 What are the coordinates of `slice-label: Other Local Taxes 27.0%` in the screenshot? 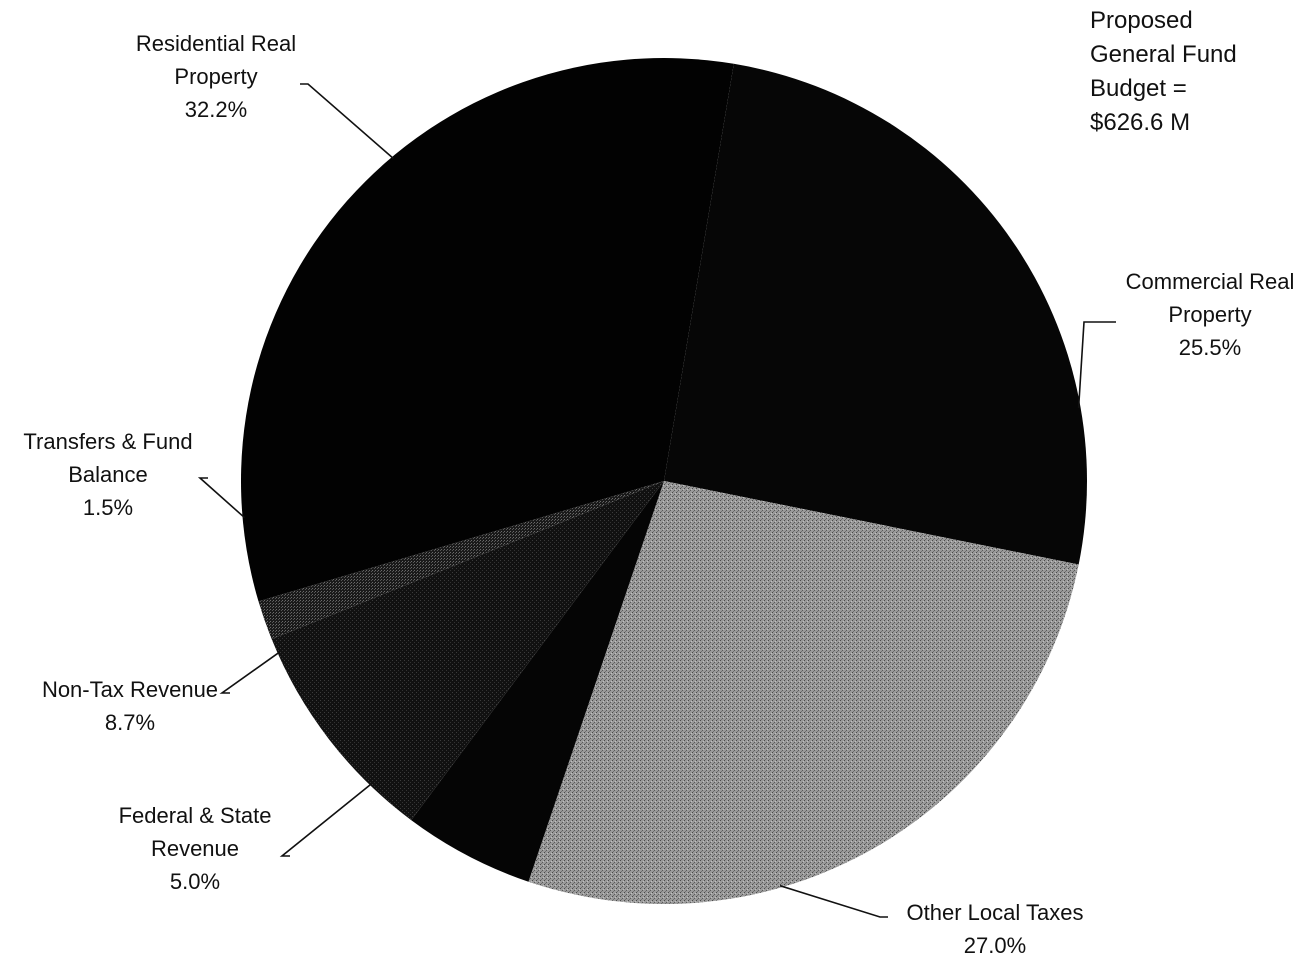 It's located at (995, 929).